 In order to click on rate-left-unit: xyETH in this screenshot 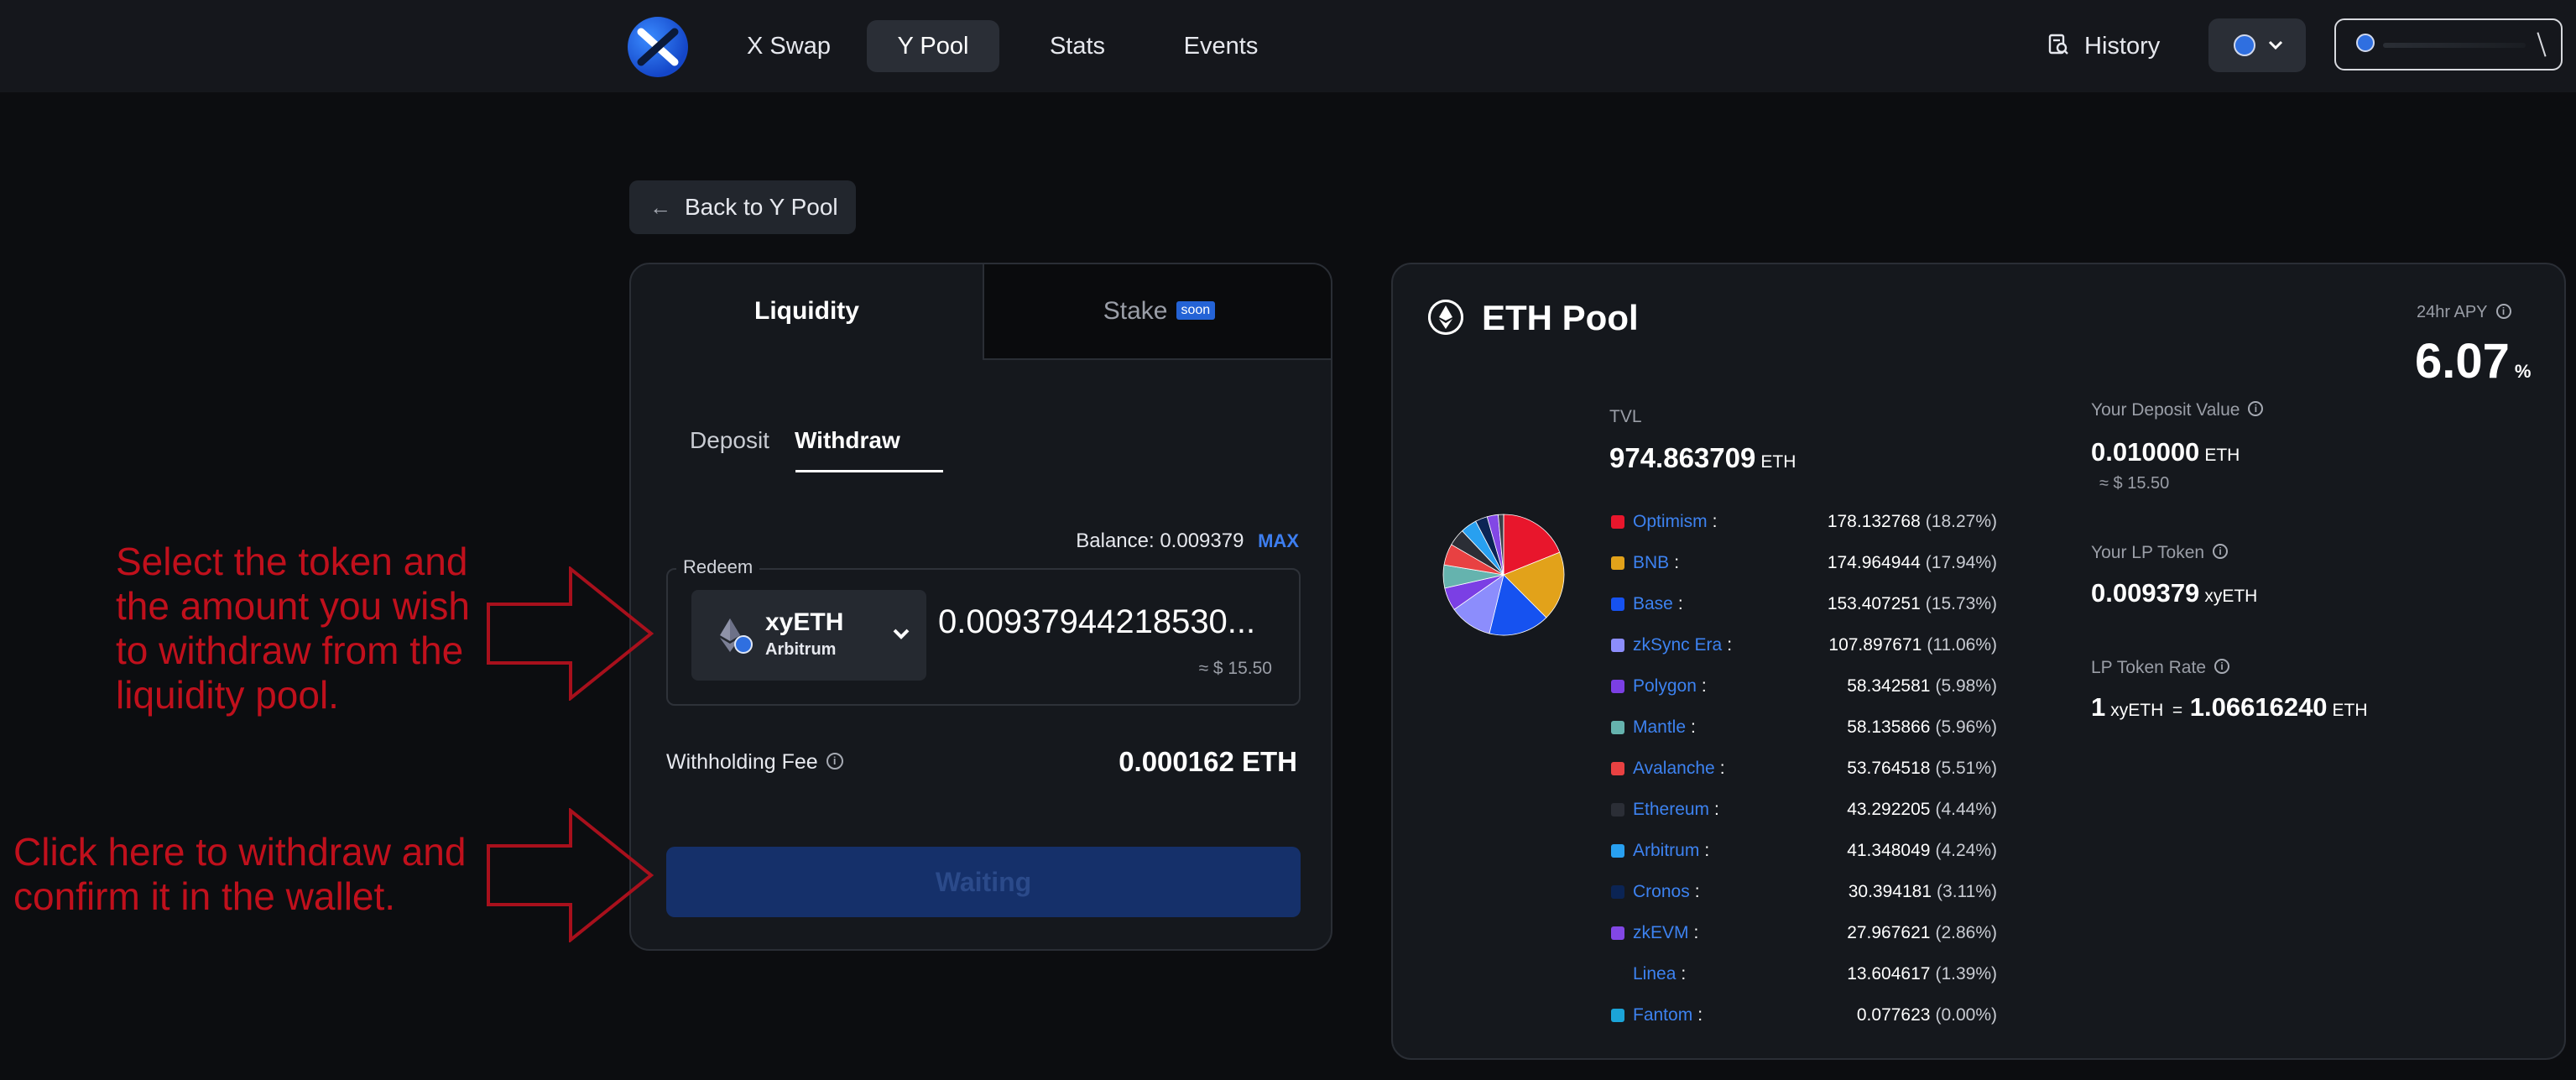, I will do `click(2137, 710)`.